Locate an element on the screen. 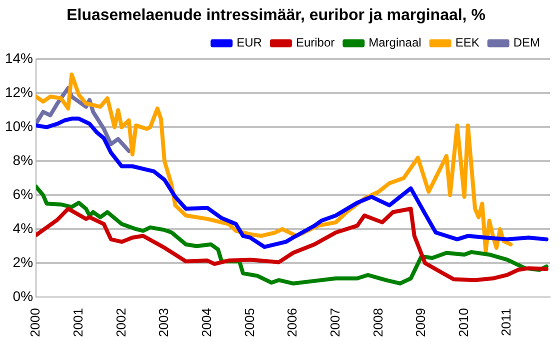 The width and height of the screenshot is (560, 342). y-tick-label: 14% is located at coordinates (19, 58).